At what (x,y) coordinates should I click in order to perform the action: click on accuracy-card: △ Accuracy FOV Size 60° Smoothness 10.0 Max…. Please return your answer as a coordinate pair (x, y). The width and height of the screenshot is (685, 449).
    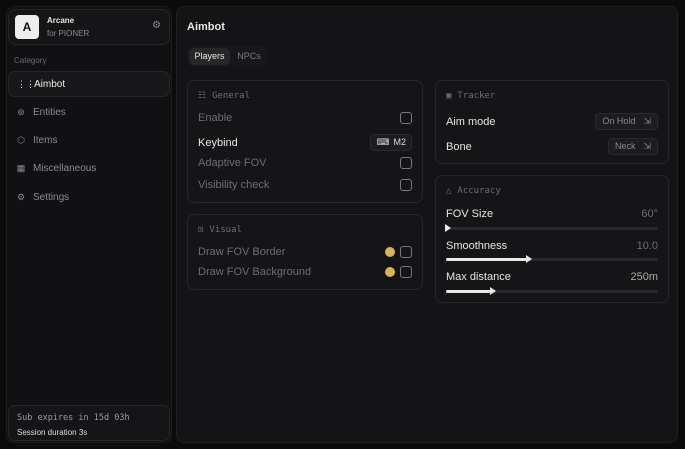
    Looking at the image, I should click on (552, 239).